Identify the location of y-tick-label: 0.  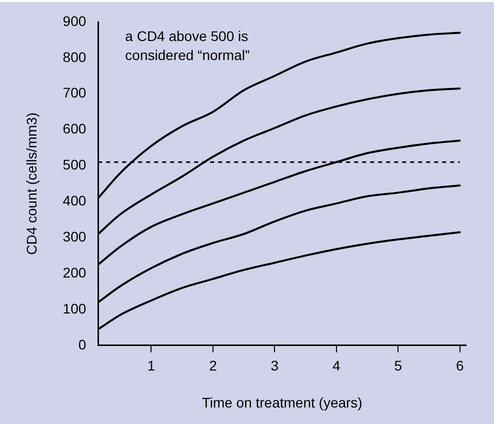
(82, 344).